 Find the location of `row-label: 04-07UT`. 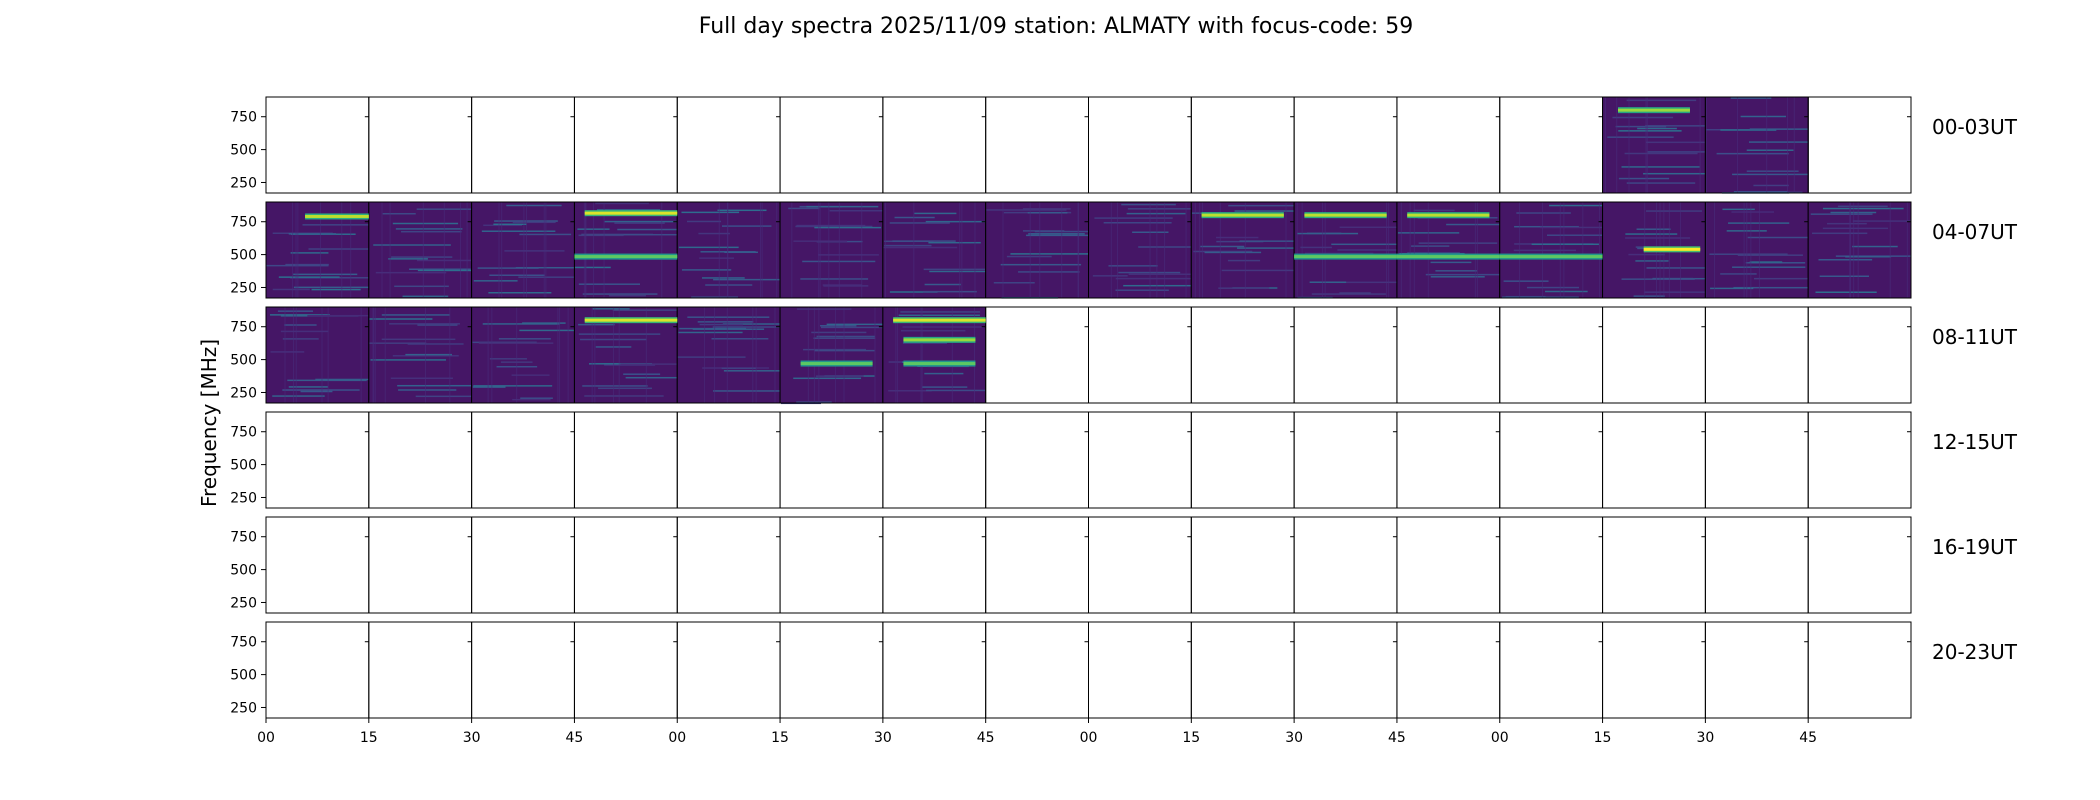

row-label: 04-07UT is located at coordinates (1975, 232).